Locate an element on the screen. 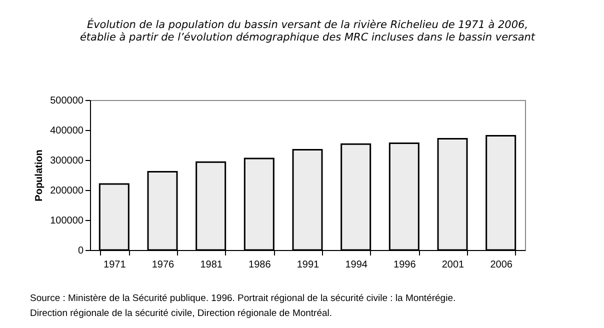  x-tick-label: 2001 is located at coordinates (453, 265).